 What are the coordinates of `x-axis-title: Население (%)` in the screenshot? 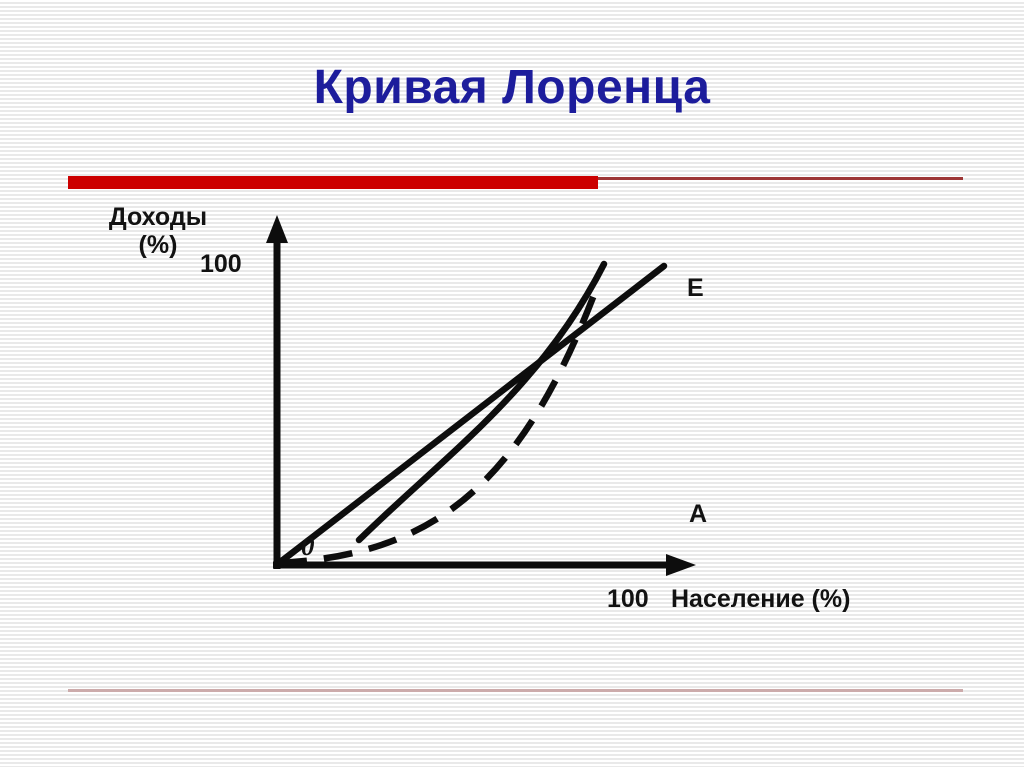 It's located at (761, 599).